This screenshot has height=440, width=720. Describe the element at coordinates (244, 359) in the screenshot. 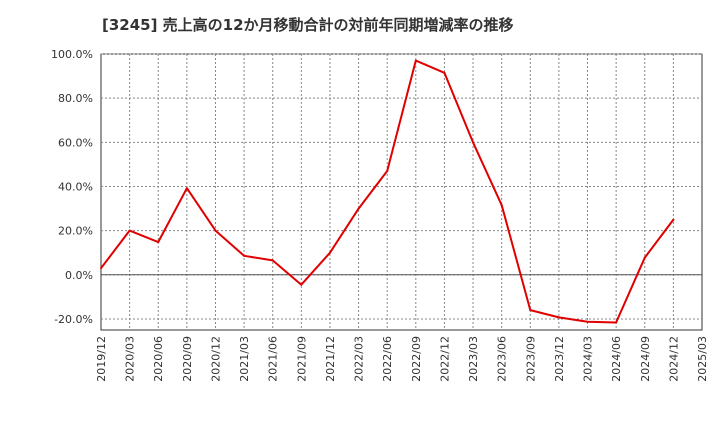

I see `x-tick-label: 2021/03` at that location.